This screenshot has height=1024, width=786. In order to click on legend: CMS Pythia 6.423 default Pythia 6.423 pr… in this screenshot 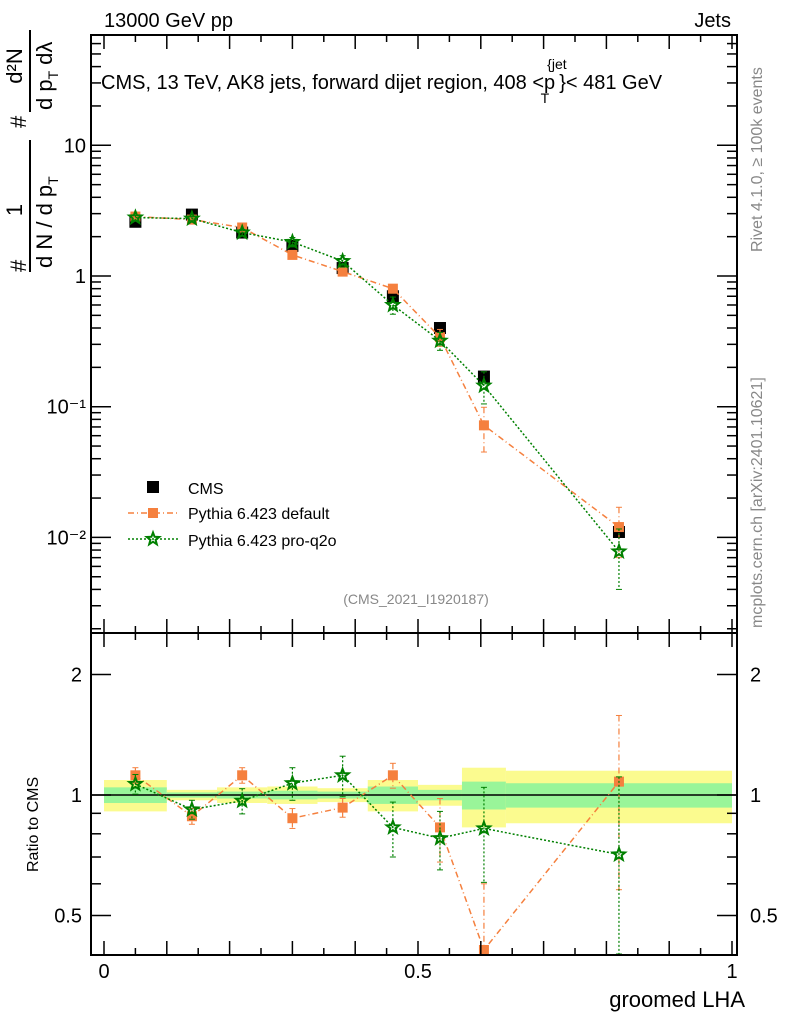, I will do `click(232, 515)`.